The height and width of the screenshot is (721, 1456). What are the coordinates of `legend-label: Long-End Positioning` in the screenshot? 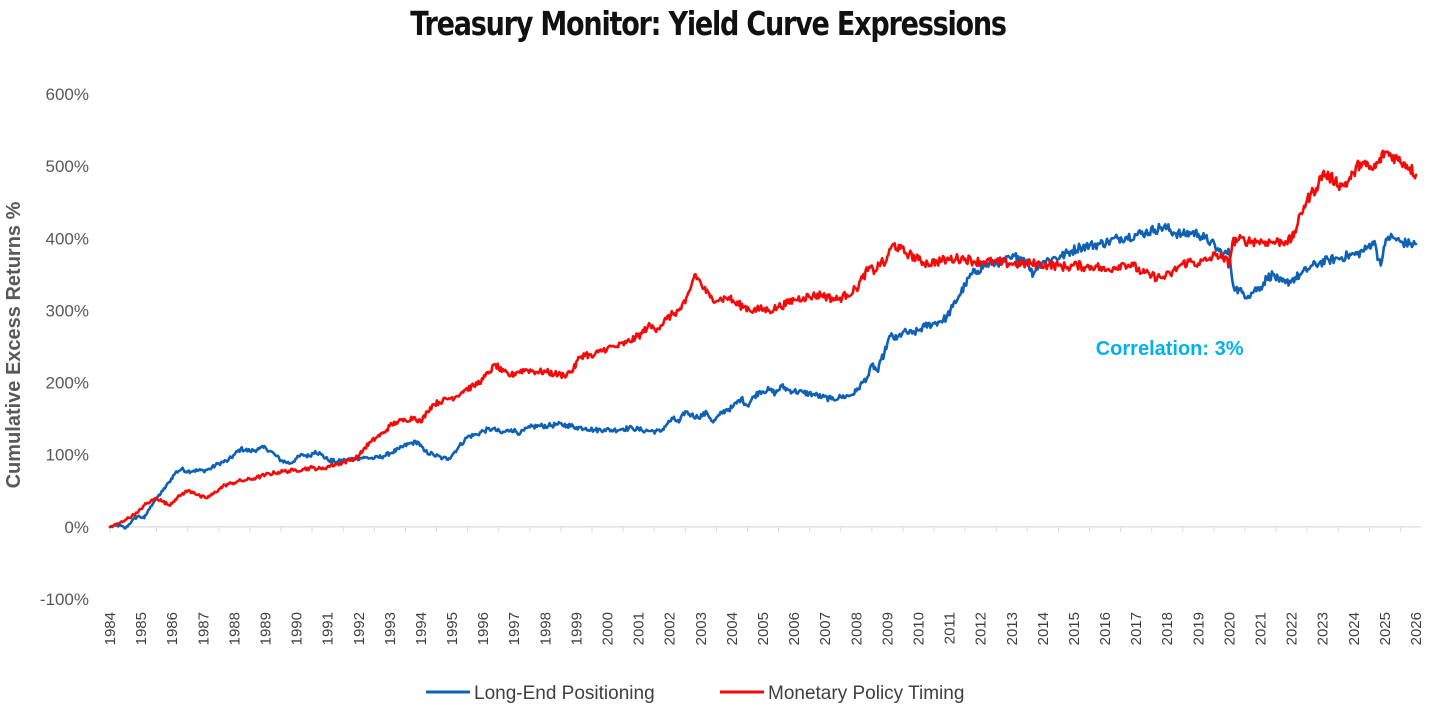 It's located at (564, 693).